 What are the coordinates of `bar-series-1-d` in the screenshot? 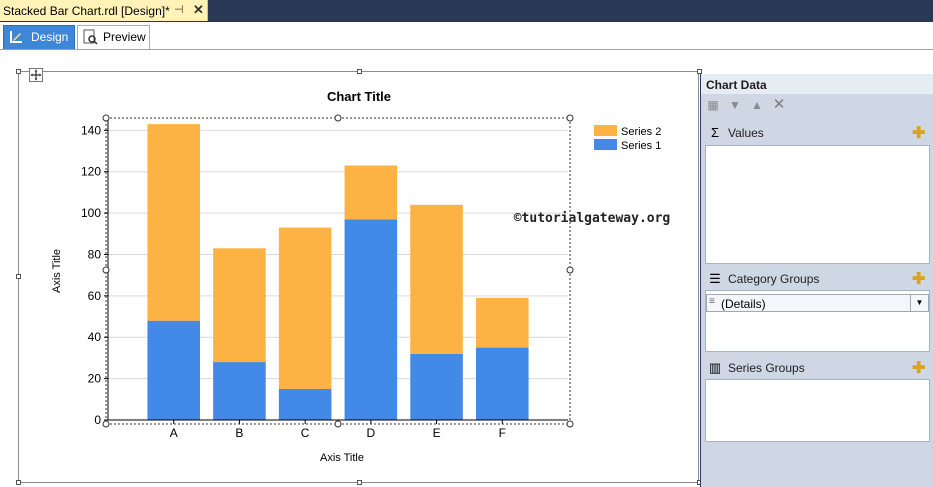 It's located at (371, 319).